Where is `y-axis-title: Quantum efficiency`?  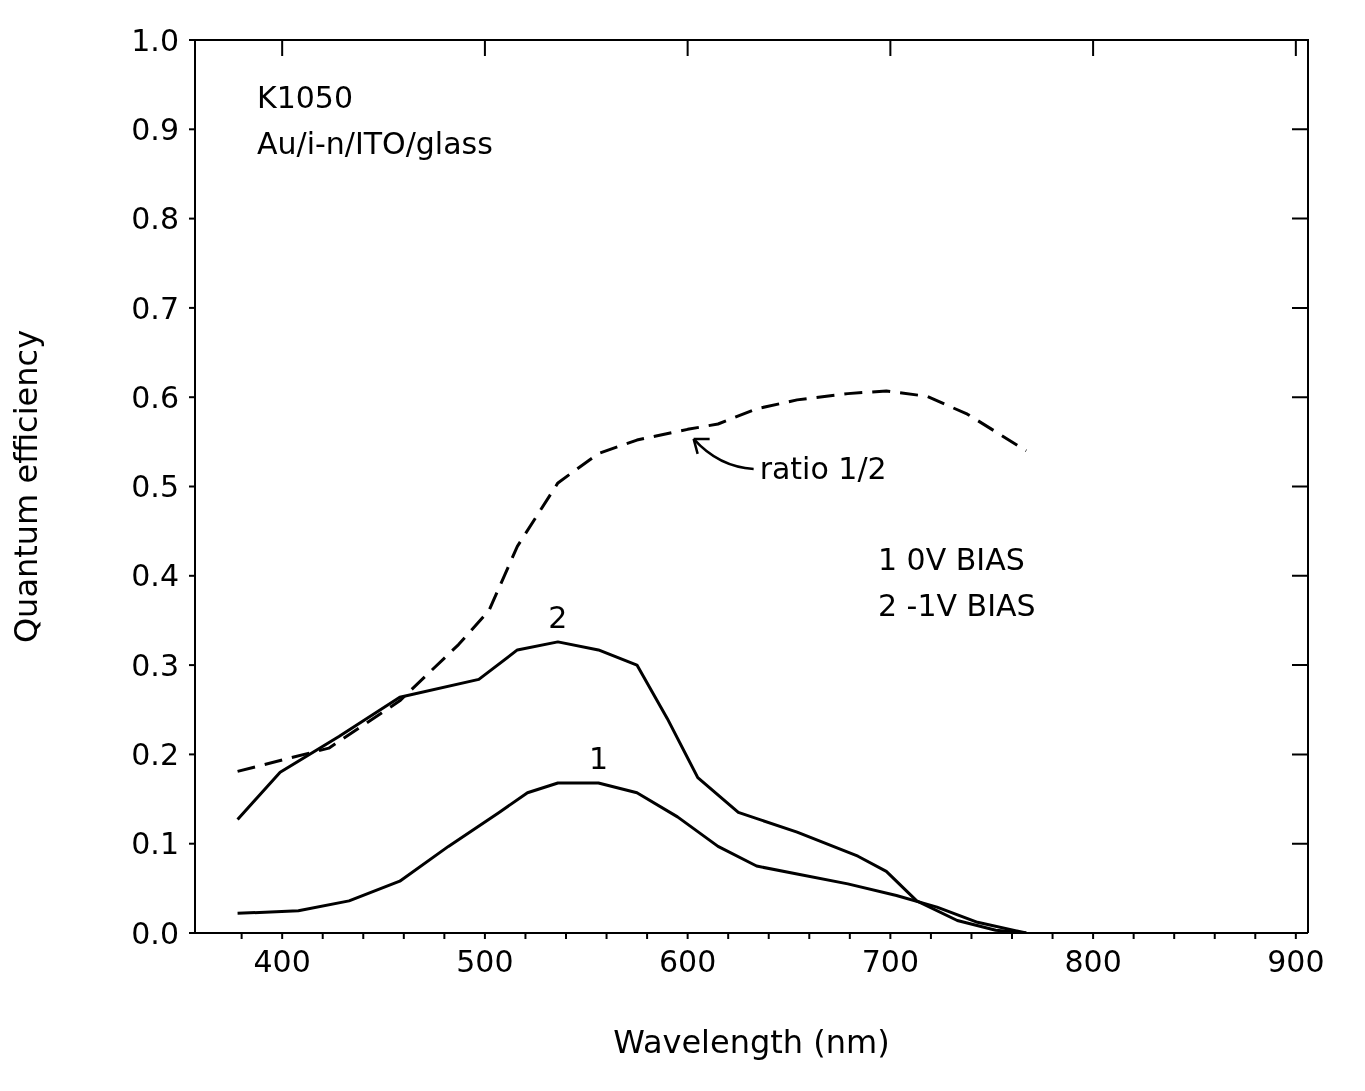
y-axis-title: Quantum efficiency is located at coordinates (26, 486).